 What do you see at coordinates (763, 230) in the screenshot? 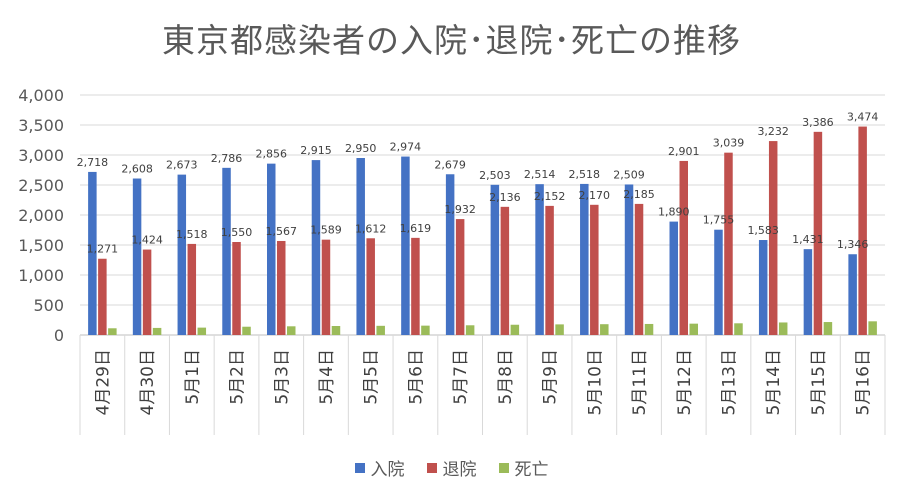
I see `data-label: 1,583` at bounding box center [763, 230].